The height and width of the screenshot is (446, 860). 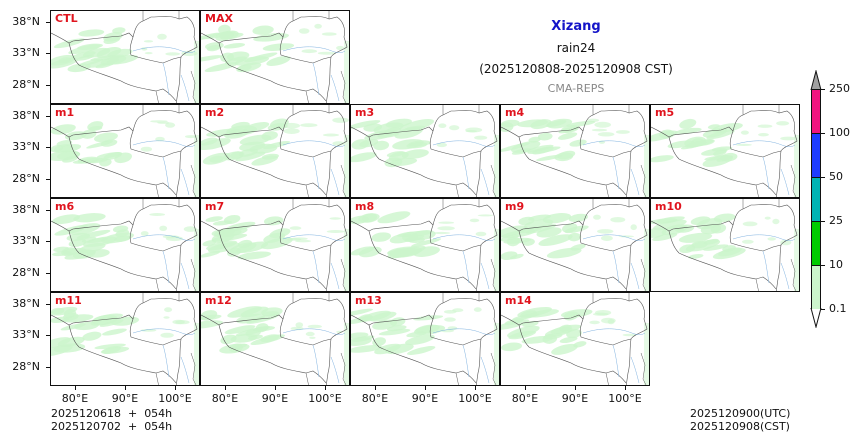 I want to click on panel-label: m7, so click(x=215, y=206).